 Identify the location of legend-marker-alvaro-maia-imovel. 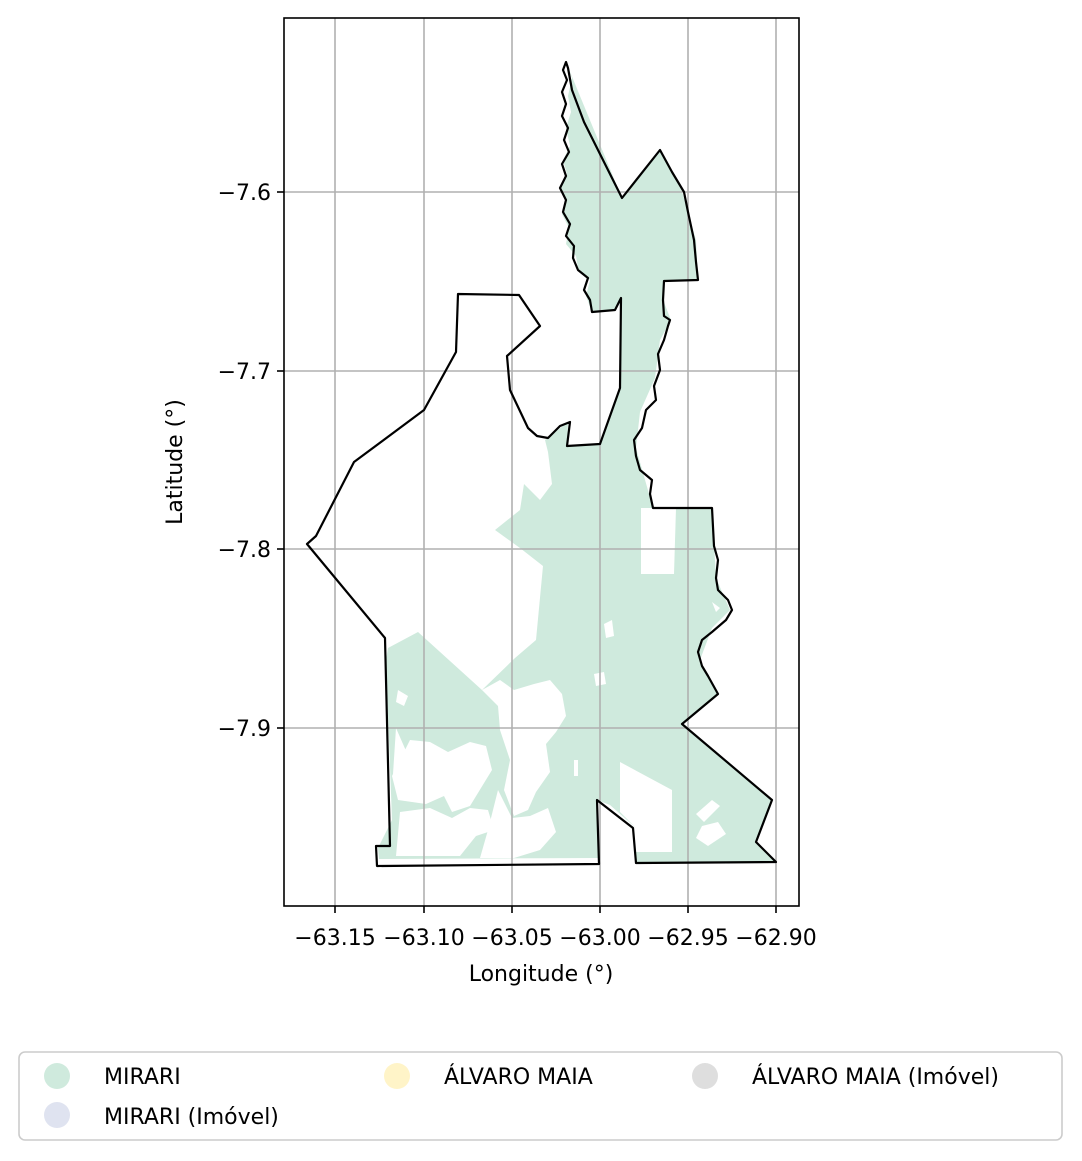
(705, 1076).